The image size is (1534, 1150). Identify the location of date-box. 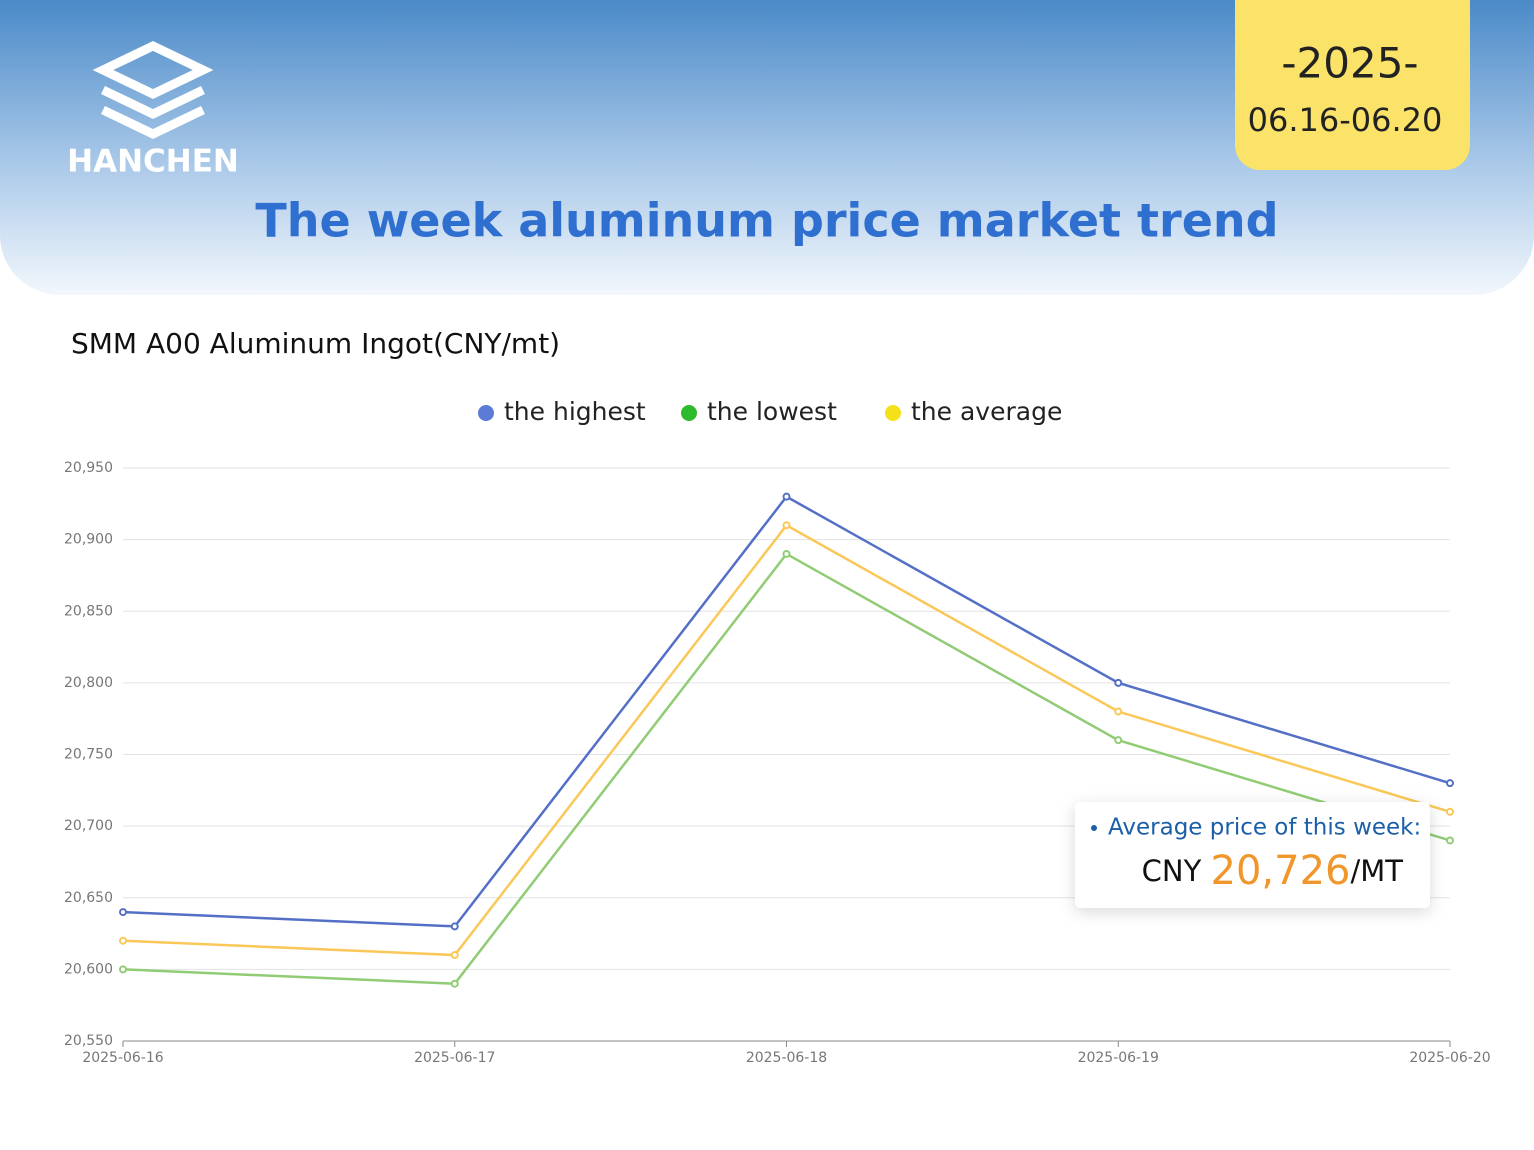
(1352, 85).